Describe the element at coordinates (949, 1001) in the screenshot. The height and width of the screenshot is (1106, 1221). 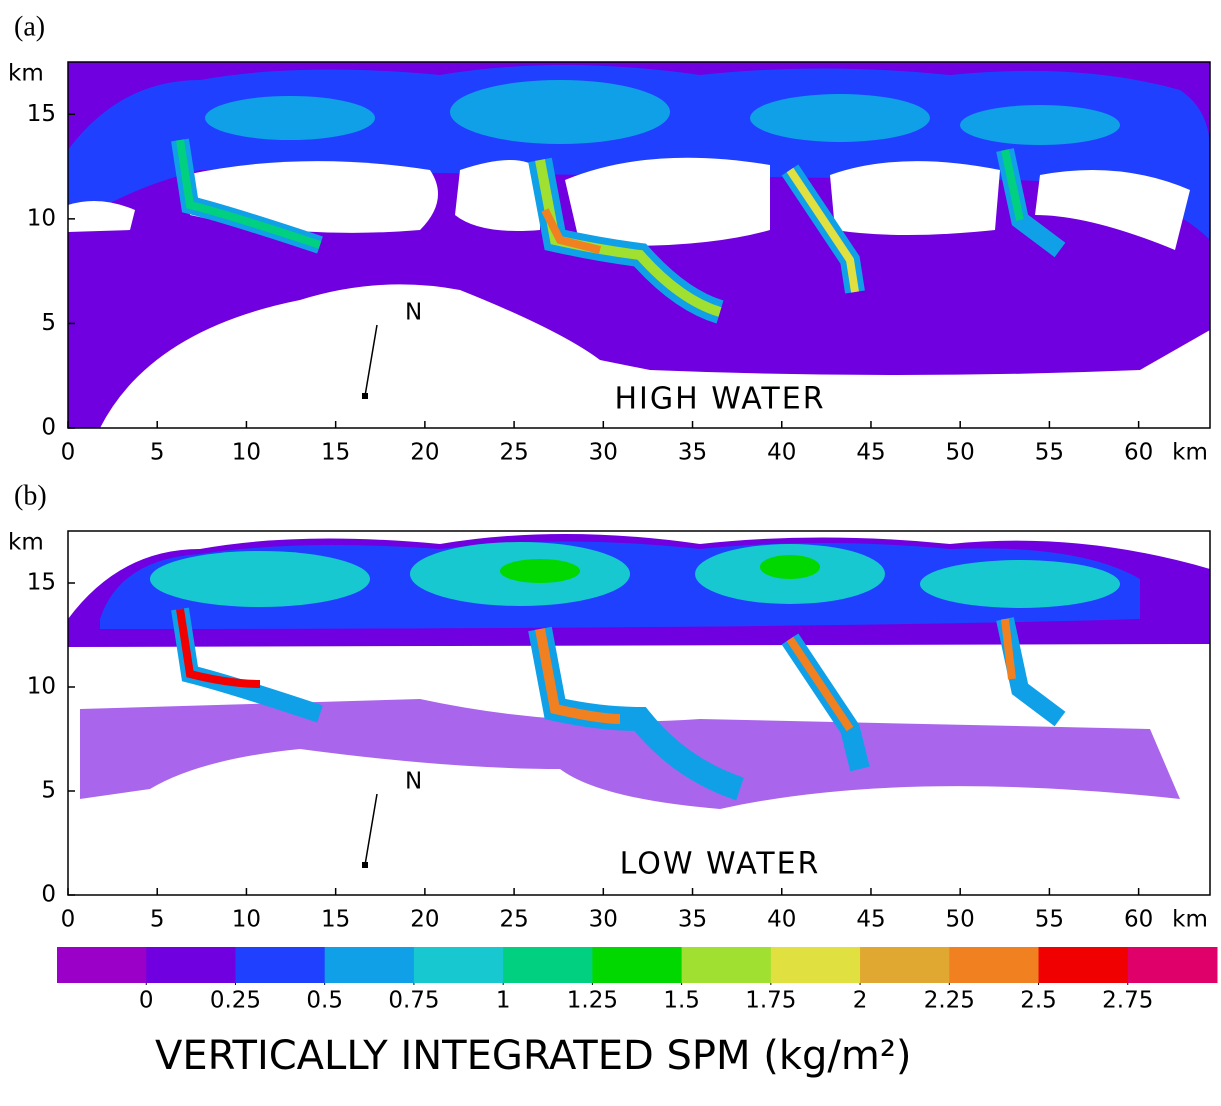
I see `colorbar-tick-label: 2.25` at that location.